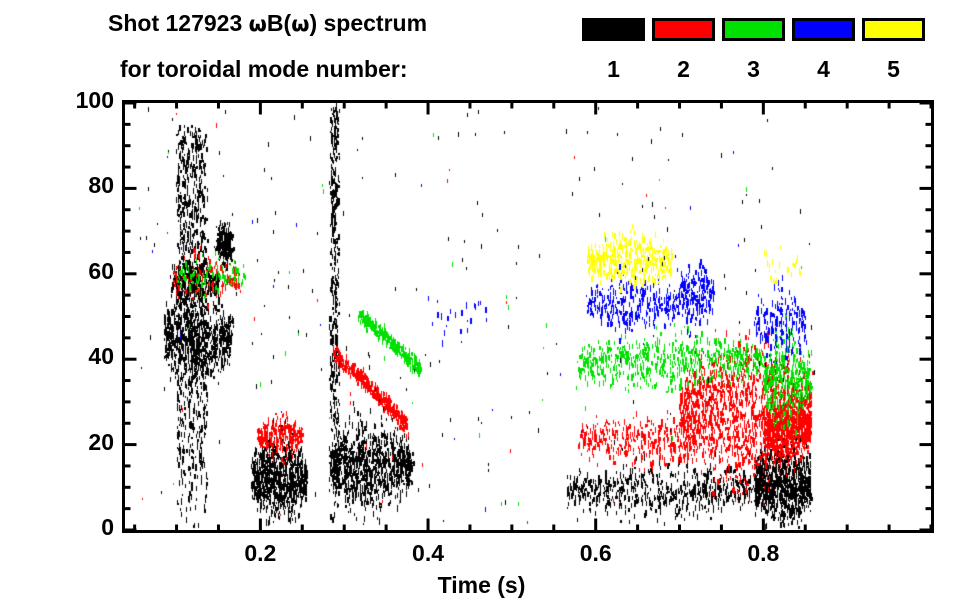  What do you see at coordinates (101, 356) in the screenshot?
I see `y-tick-label-40: 40` at bounding box center [101, 356].